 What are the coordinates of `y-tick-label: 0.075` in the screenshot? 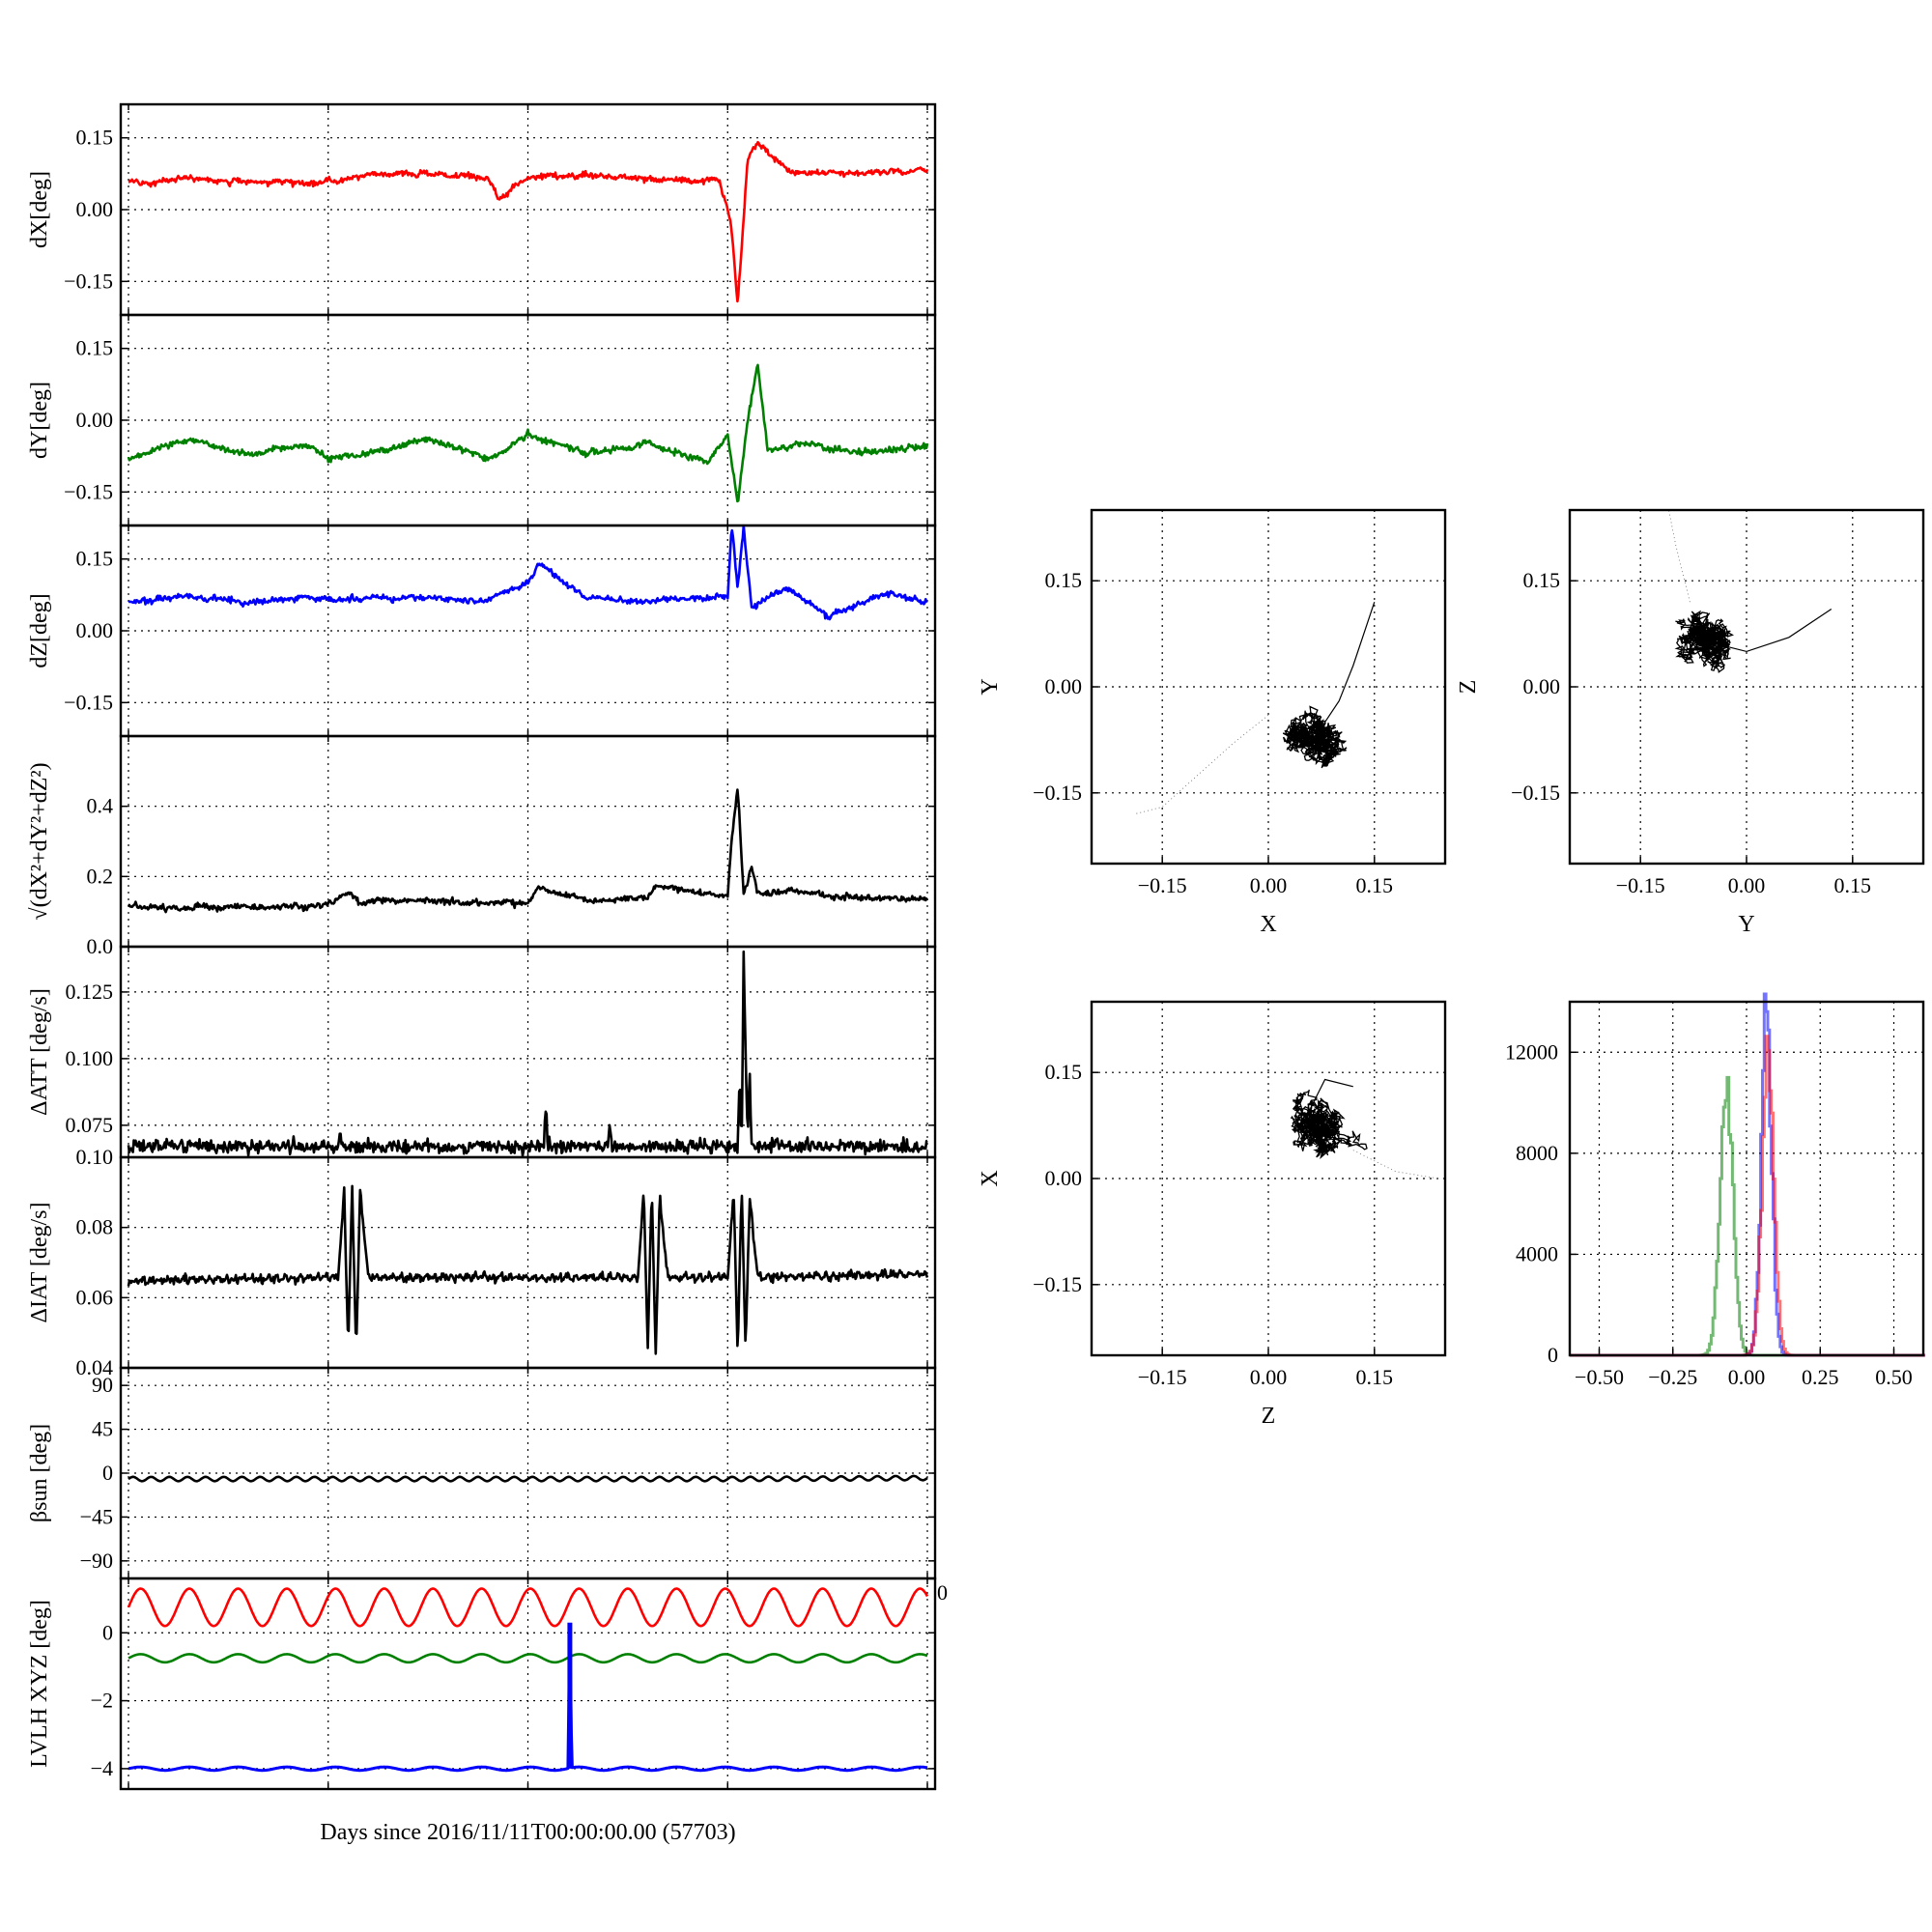 It's located at (90, 1125).